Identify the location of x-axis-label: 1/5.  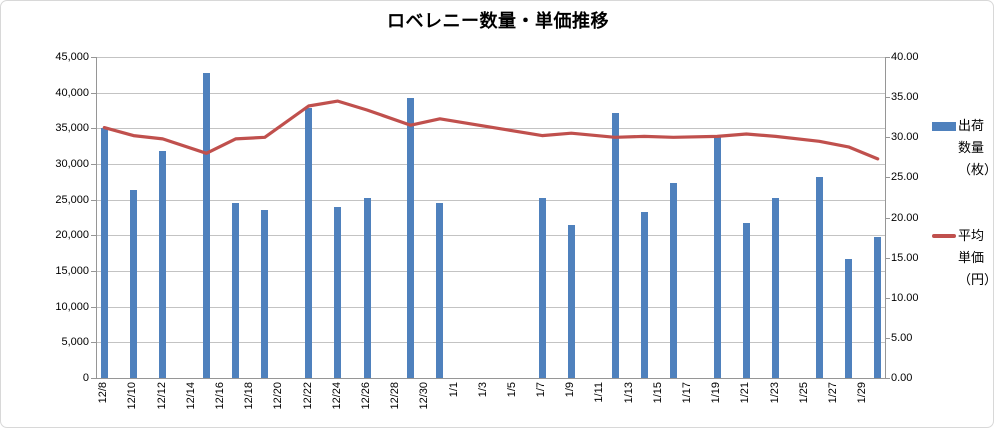
(511, 390).